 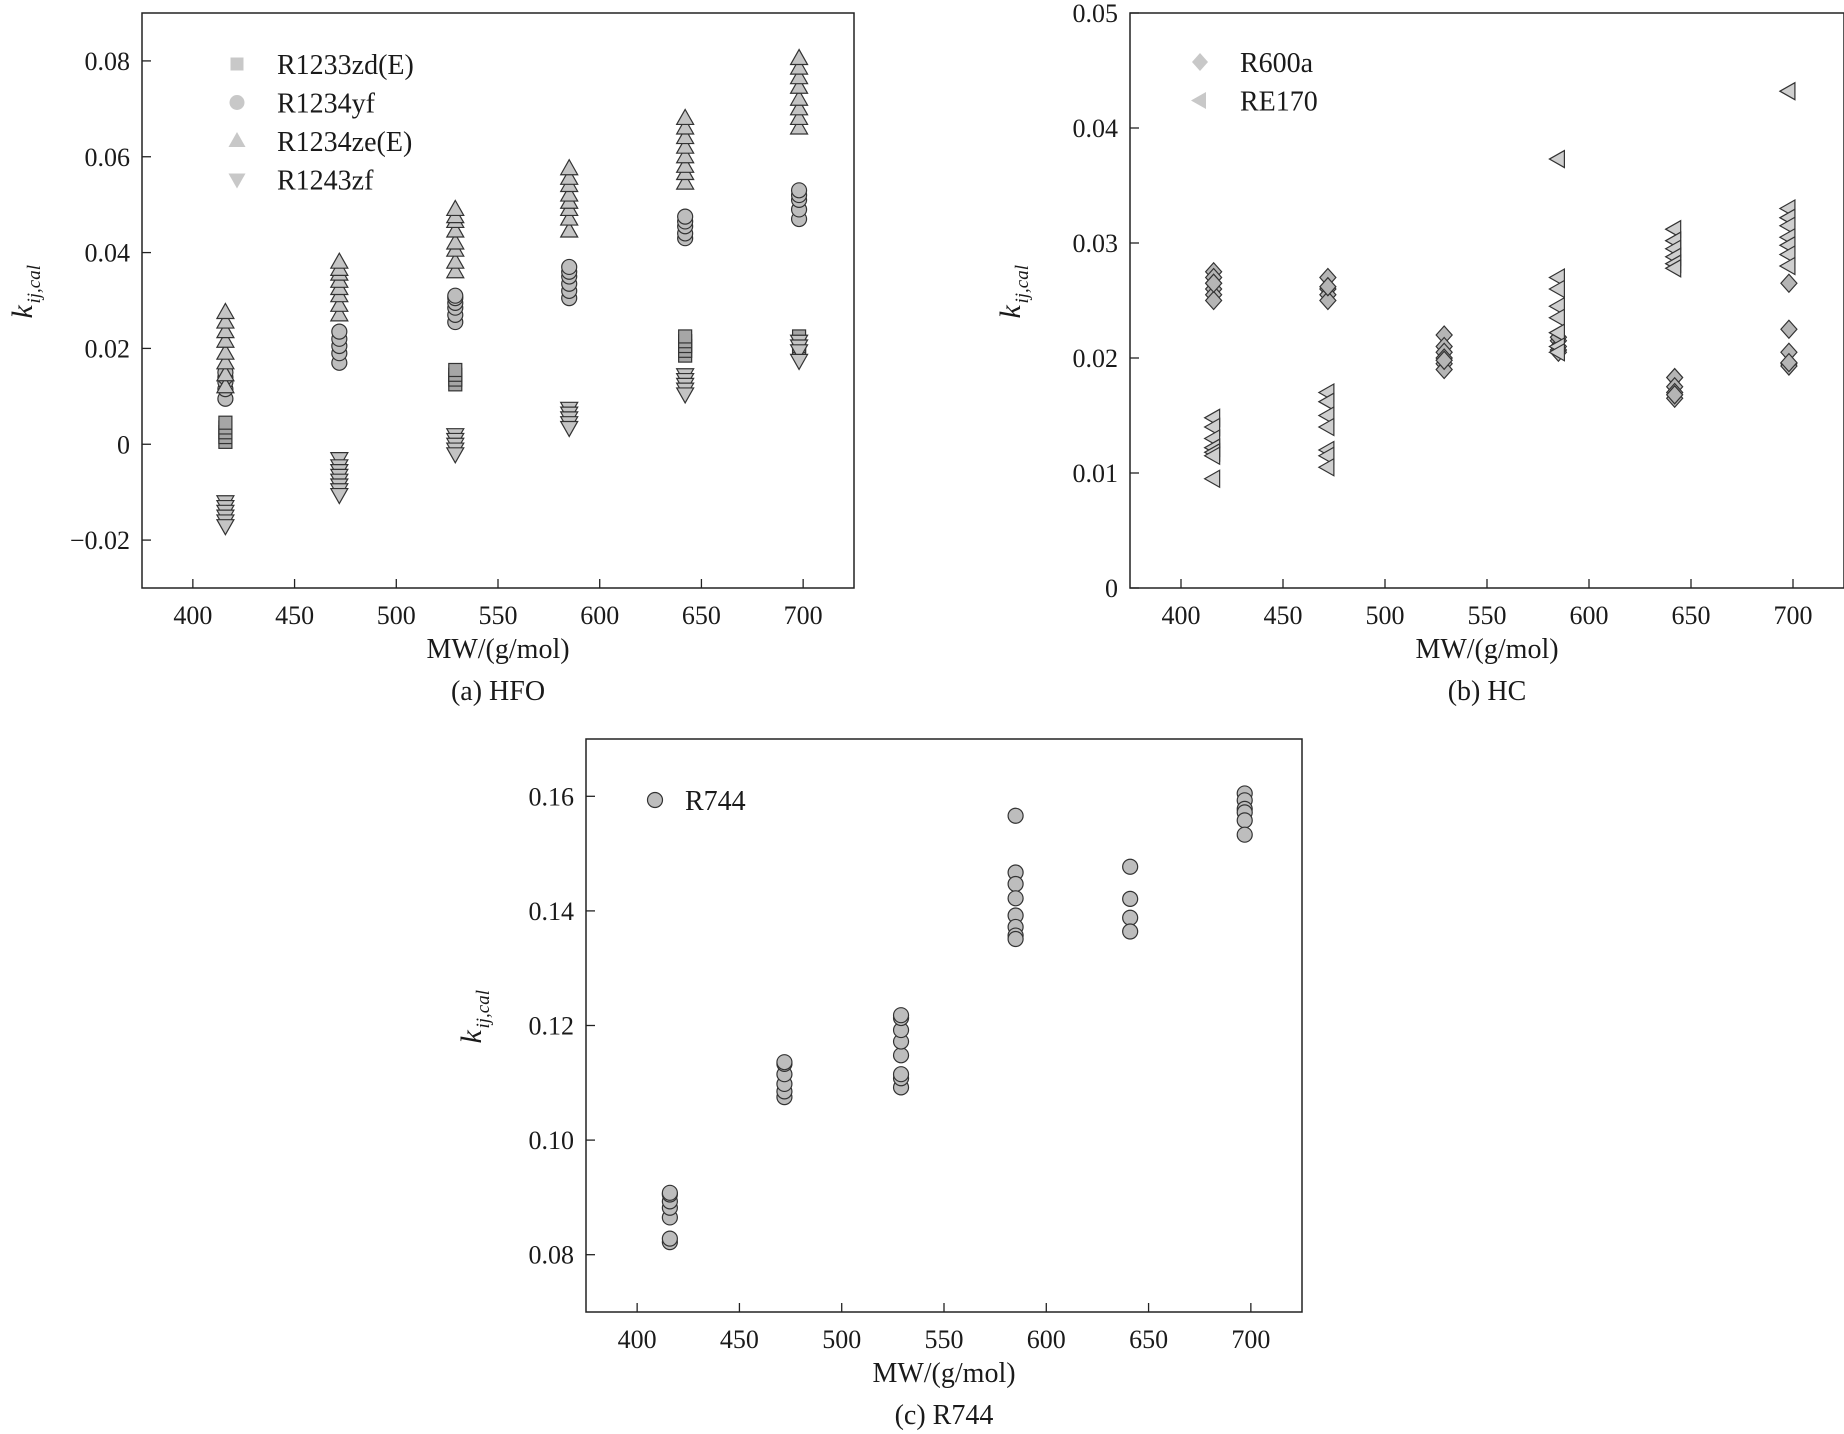 I want to click on y-tick-label: 0.14, so click(x=552, y=911).